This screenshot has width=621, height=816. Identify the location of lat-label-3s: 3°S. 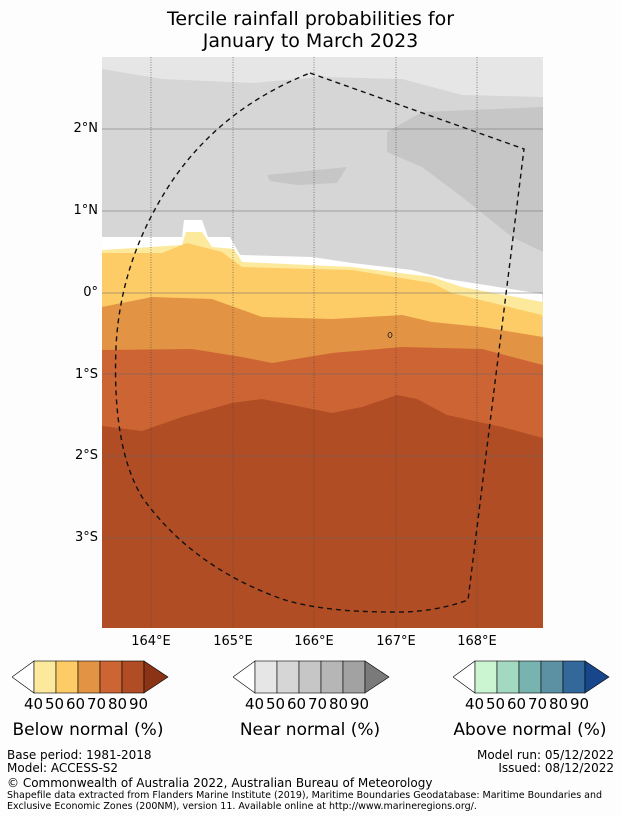
(86, 537).